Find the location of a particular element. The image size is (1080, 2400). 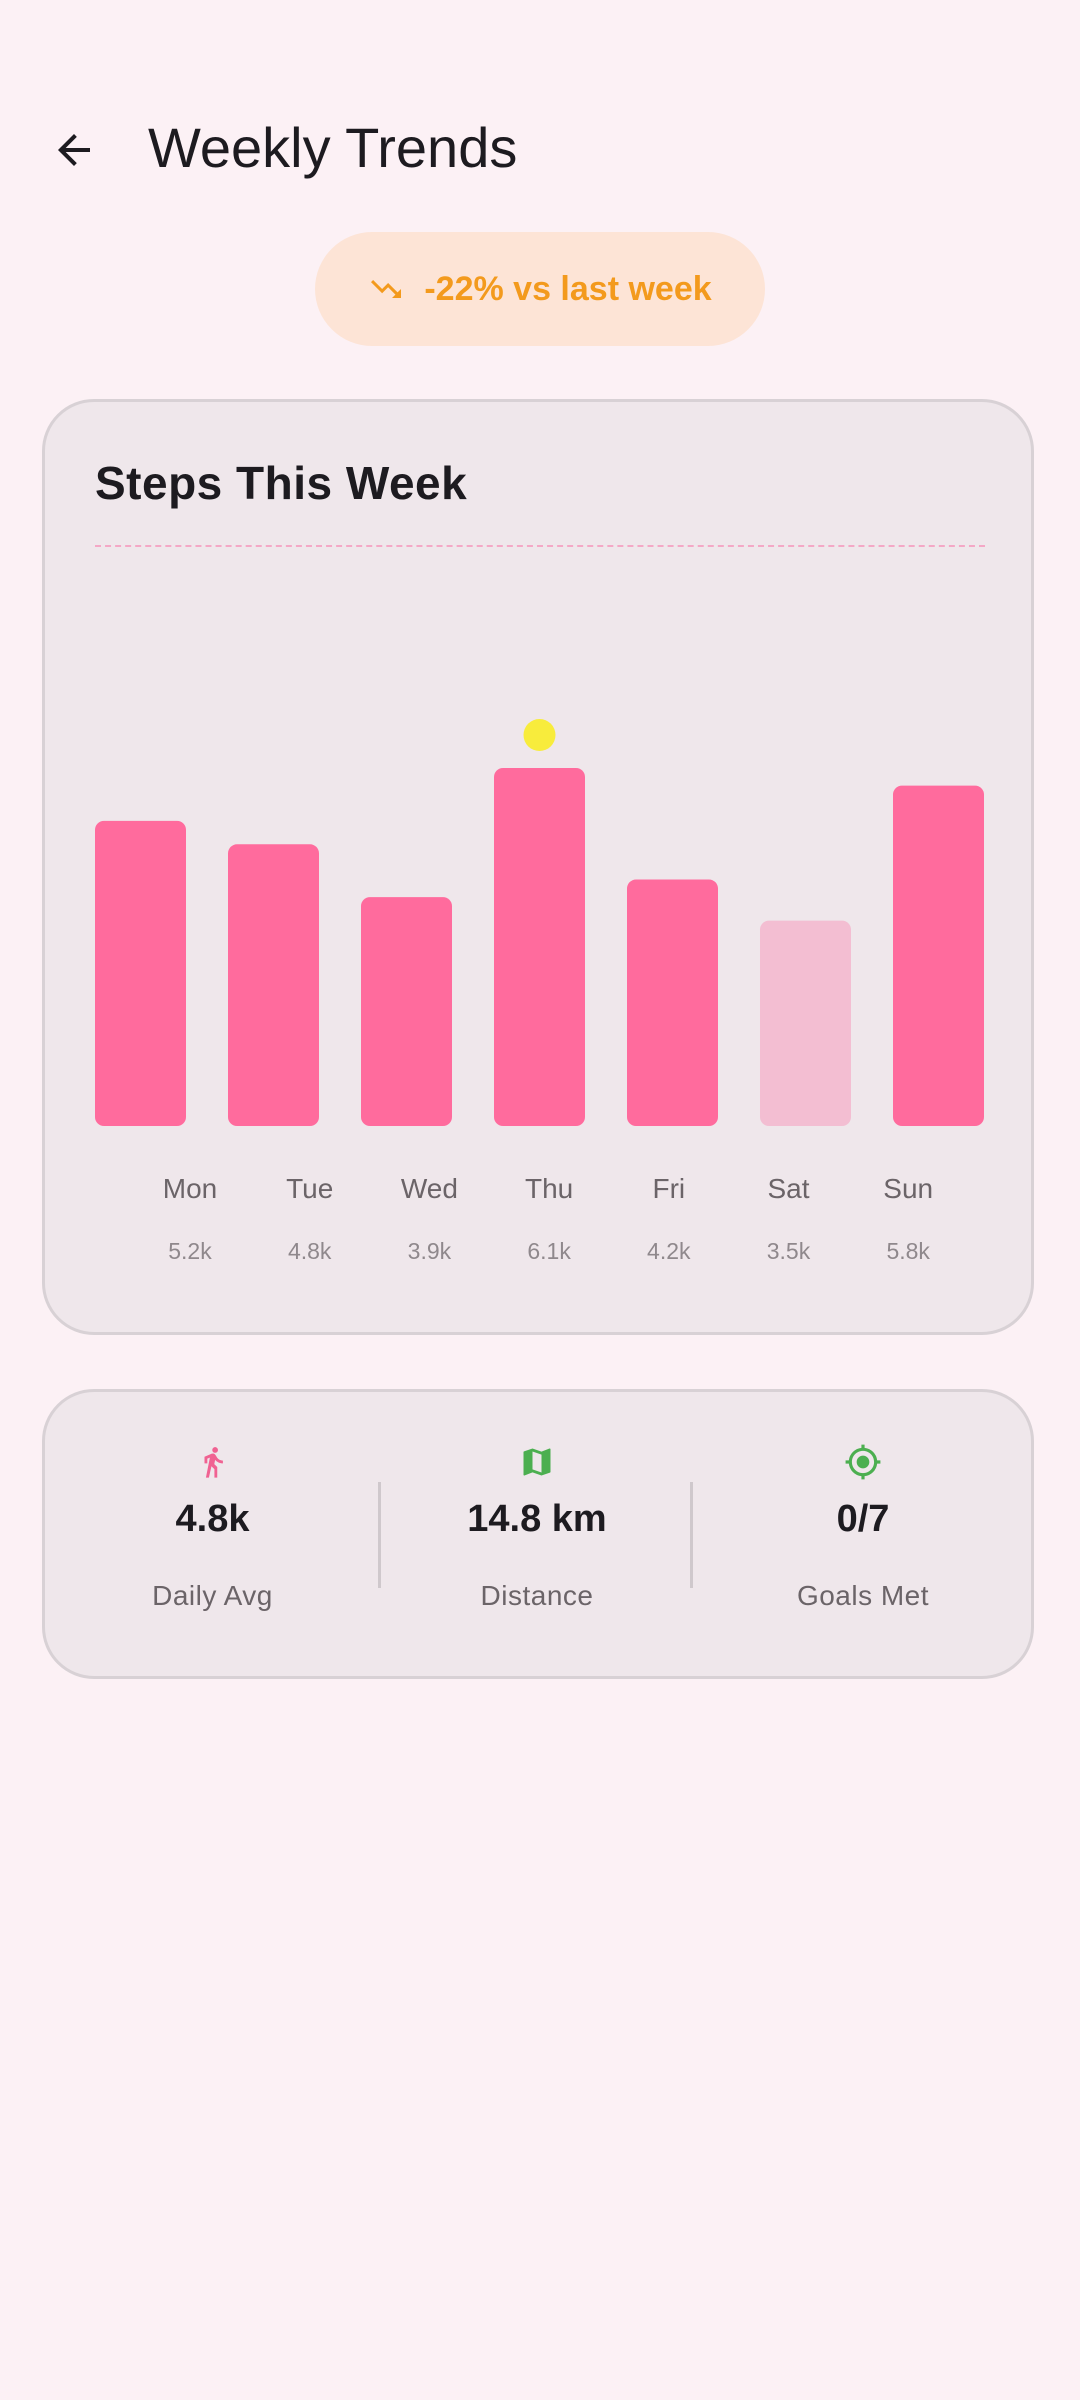

value-label: 5.8k is located at coordinates (908, 1251).